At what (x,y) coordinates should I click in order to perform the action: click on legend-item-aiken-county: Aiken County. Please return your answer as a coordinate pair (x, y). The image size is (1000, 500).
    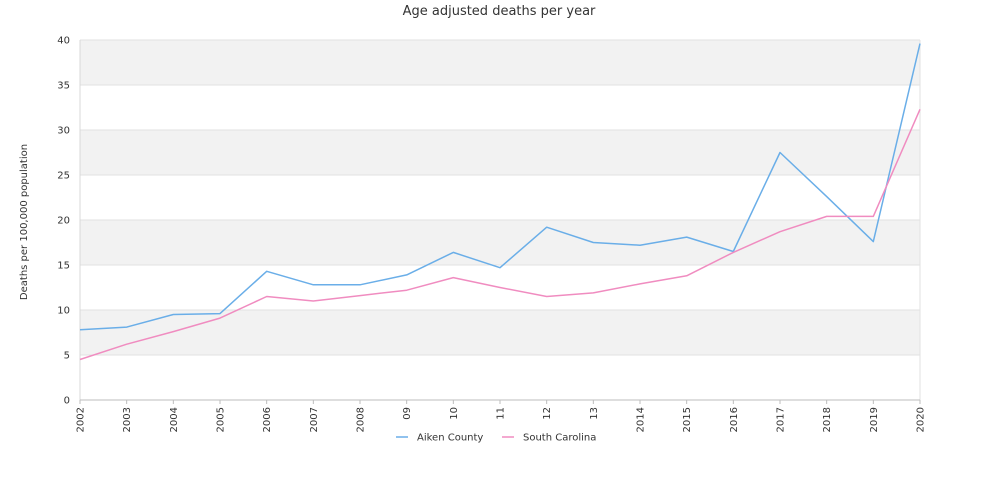
    Looking at the image, I should click on (439, 438).